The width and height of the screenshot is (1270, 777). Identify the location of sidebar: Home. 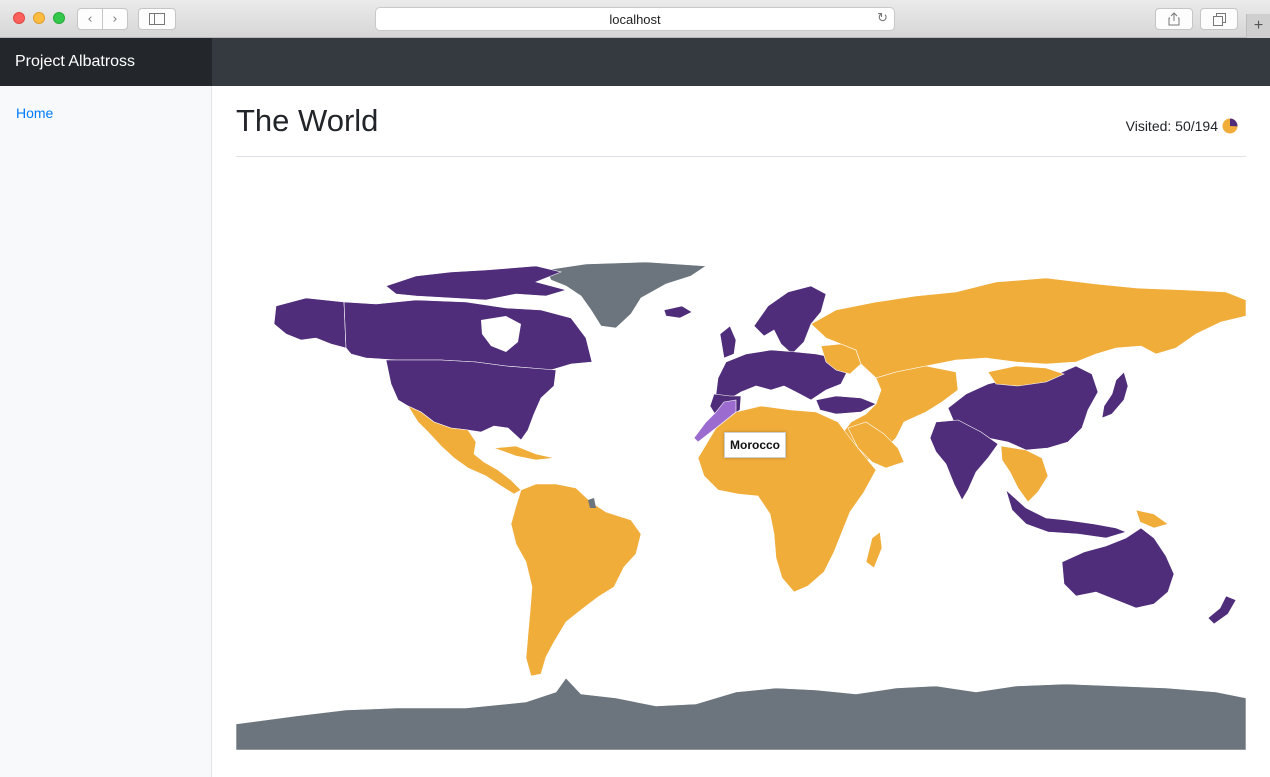
(106, 431).